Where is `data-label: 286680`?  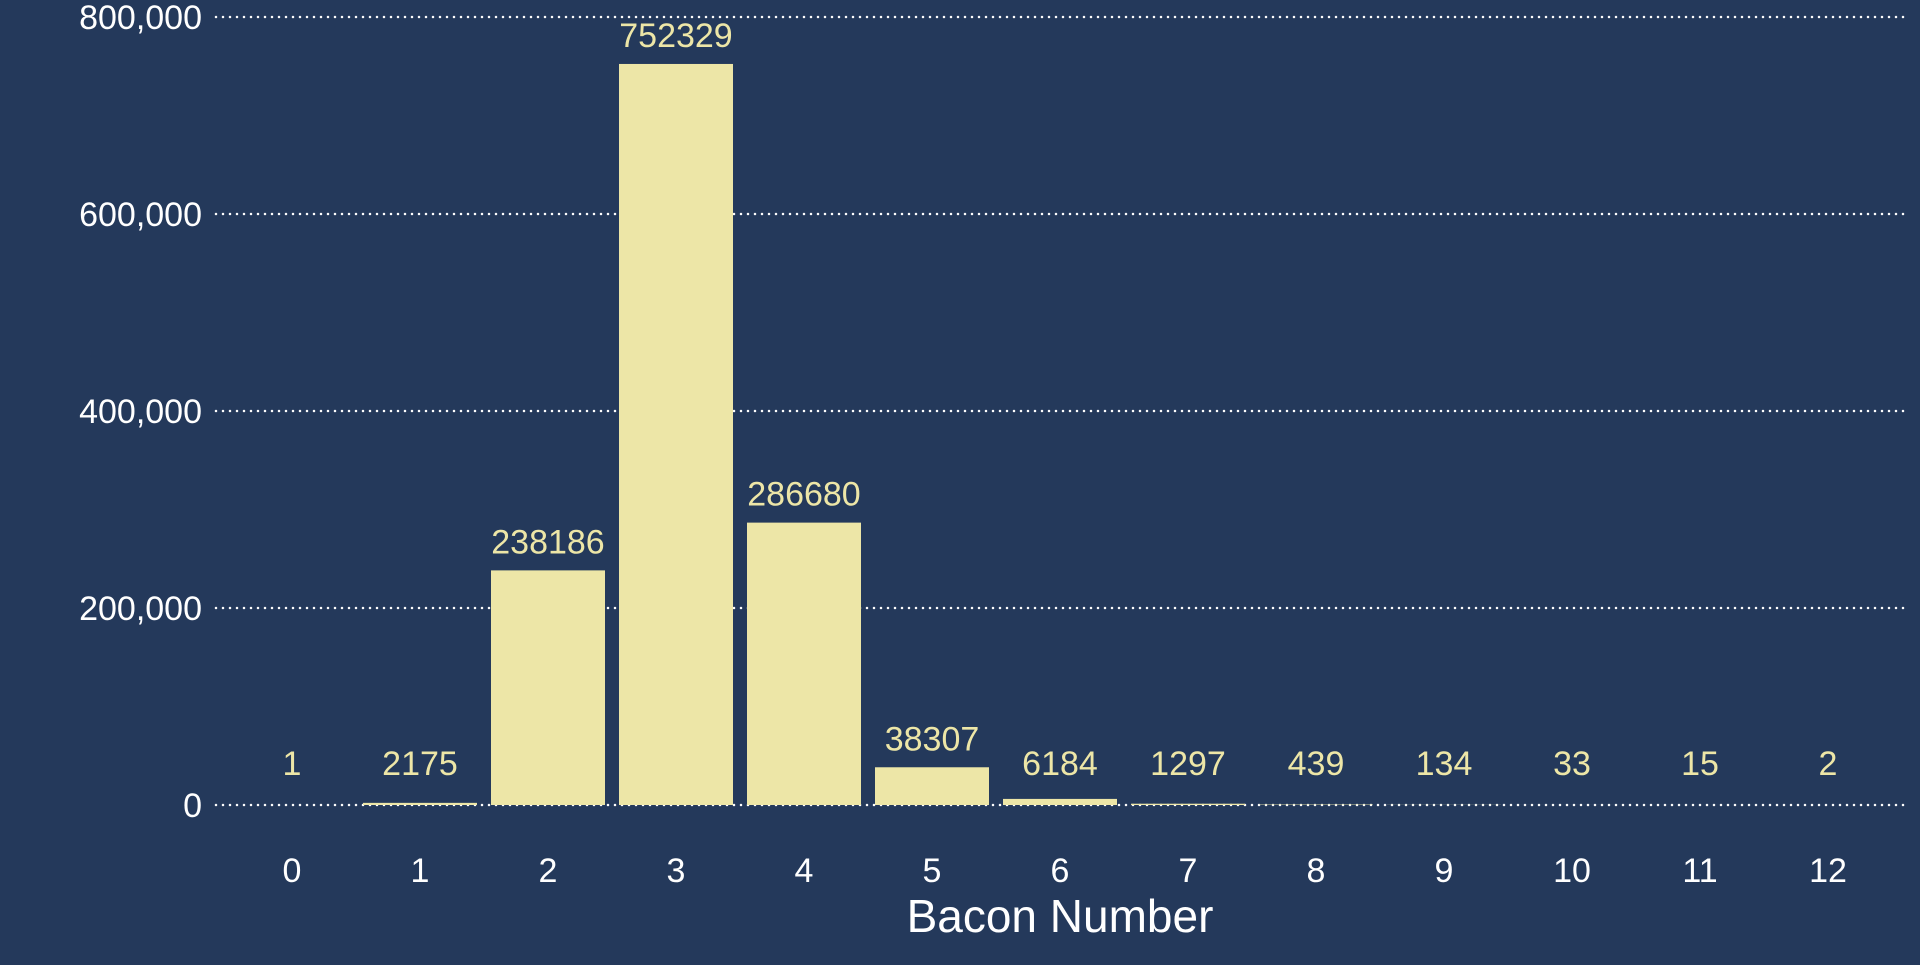 data-label: 286680 is located at coordinates (803, 495).